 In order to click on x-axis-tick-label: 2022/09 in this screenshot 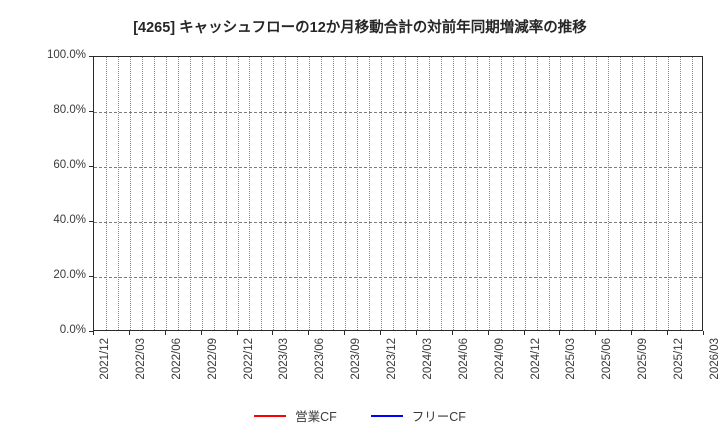, I will do `click(212, 359)`.